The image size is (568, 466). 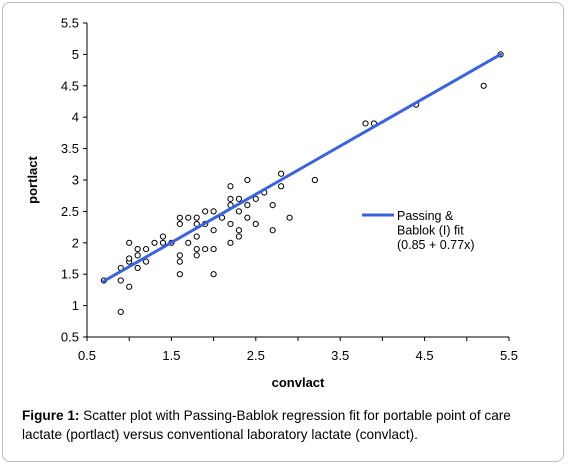 What do you see at coordinates (70, 148) in the screenshot?
I see `y-tick-label: 3.5` at bounding box center [70, 148].